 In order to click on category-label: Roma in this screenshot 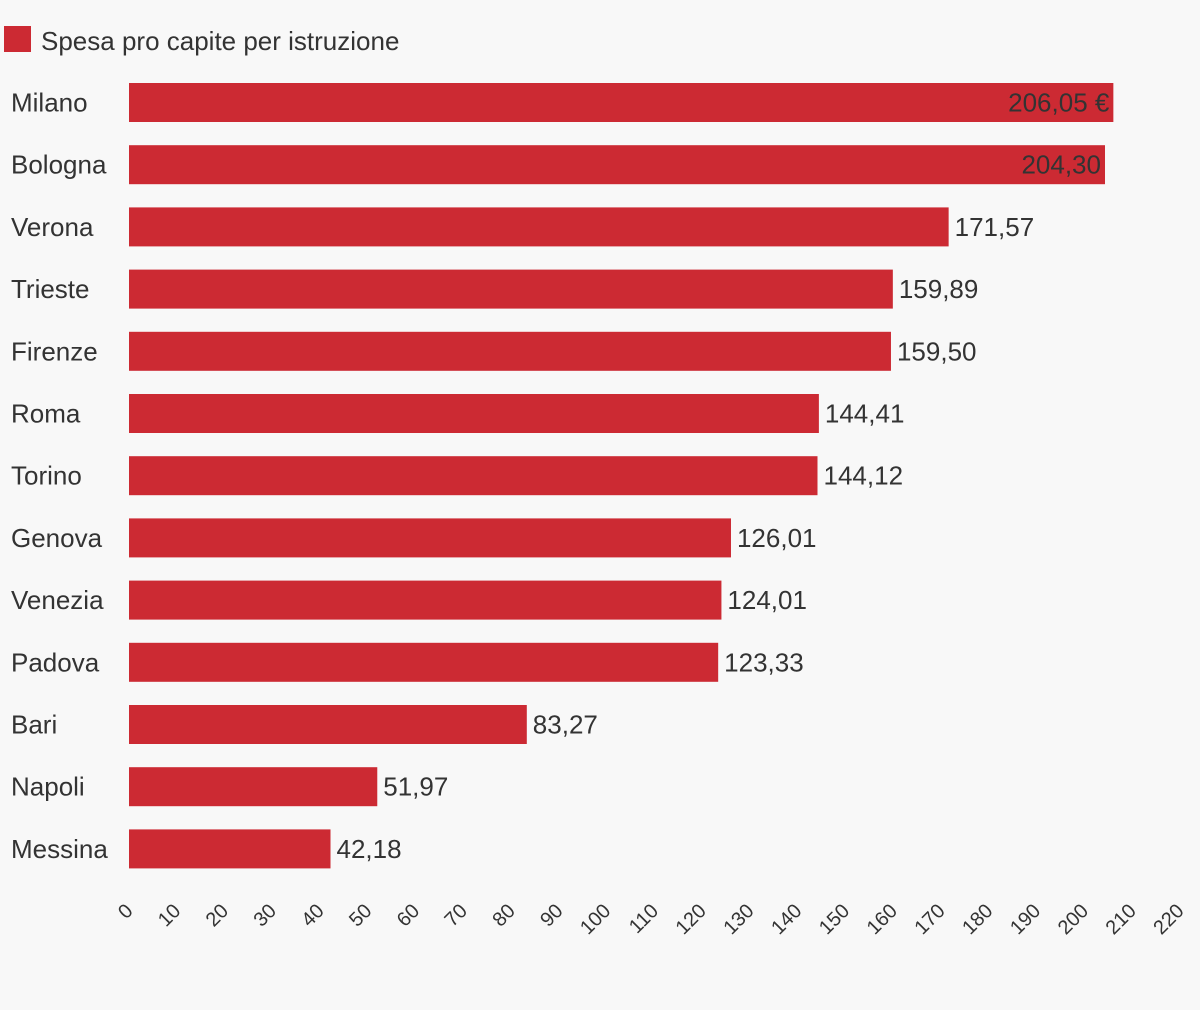, I will do `click(46, 414)`.